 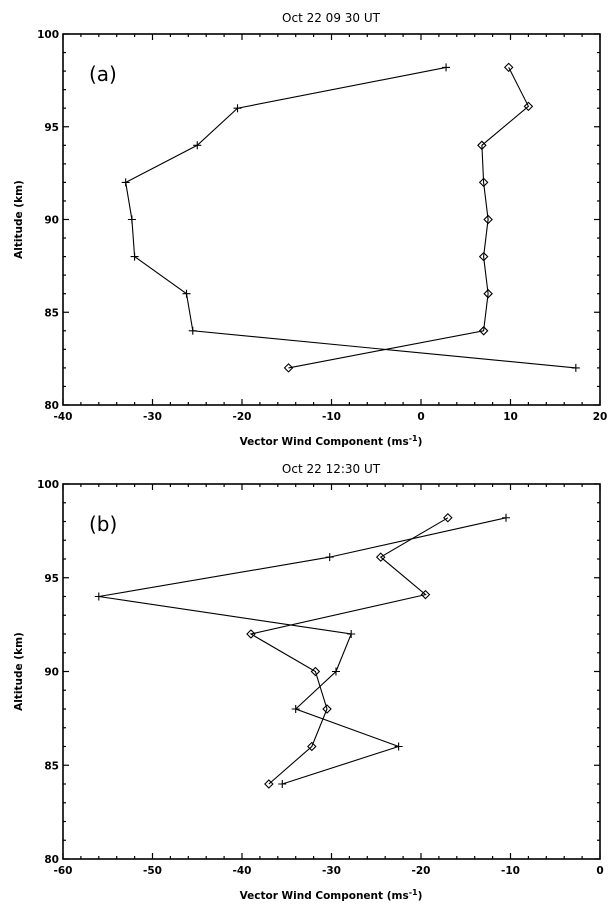 I want to click on chart-title: Oct 22 12:30 UT, so click(x=331, y=469).